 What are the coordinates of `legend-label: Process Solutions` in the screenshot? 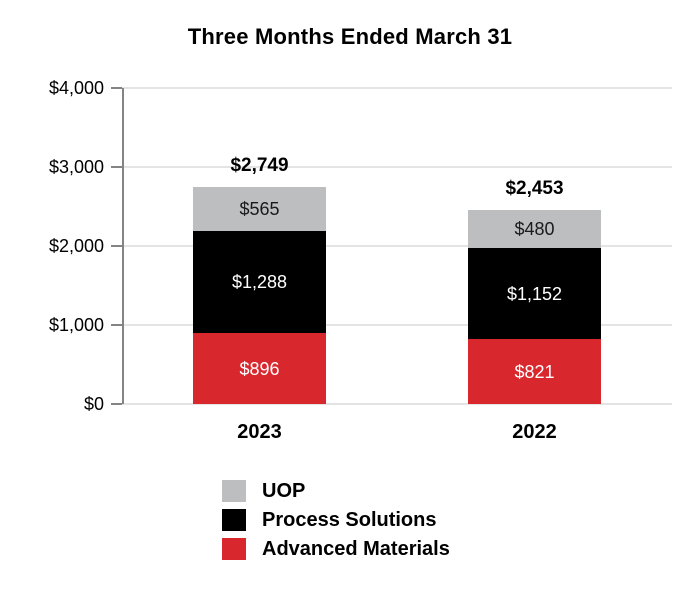 It's located at (349, 520).